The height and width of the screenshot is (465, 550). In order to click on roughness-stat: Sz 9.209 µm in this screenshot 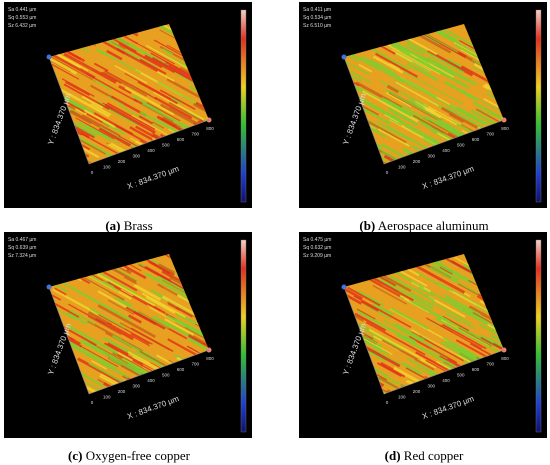, I will do `click(317, 256)`.